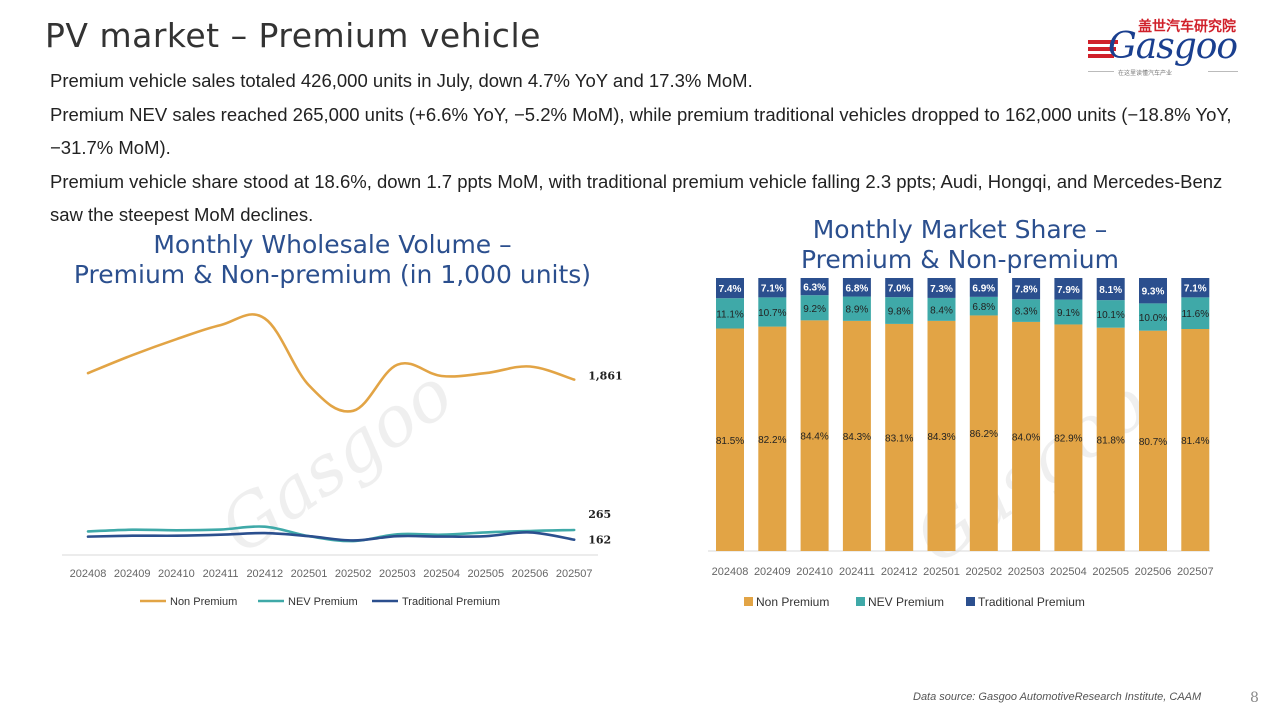  I want to click on bar-data-label: 83.1%, so click(899, 438).